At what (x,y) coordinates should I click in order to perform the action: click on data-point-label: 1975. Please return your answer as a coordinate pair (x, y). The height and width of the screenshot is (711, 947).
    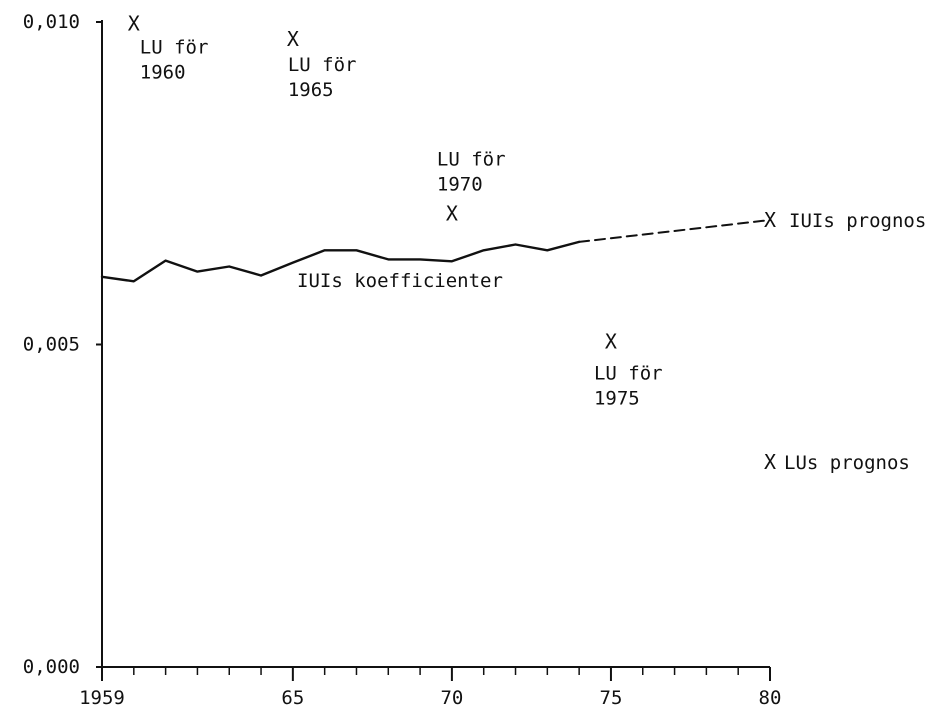
    Looking at the image, I should click on (617, 398).